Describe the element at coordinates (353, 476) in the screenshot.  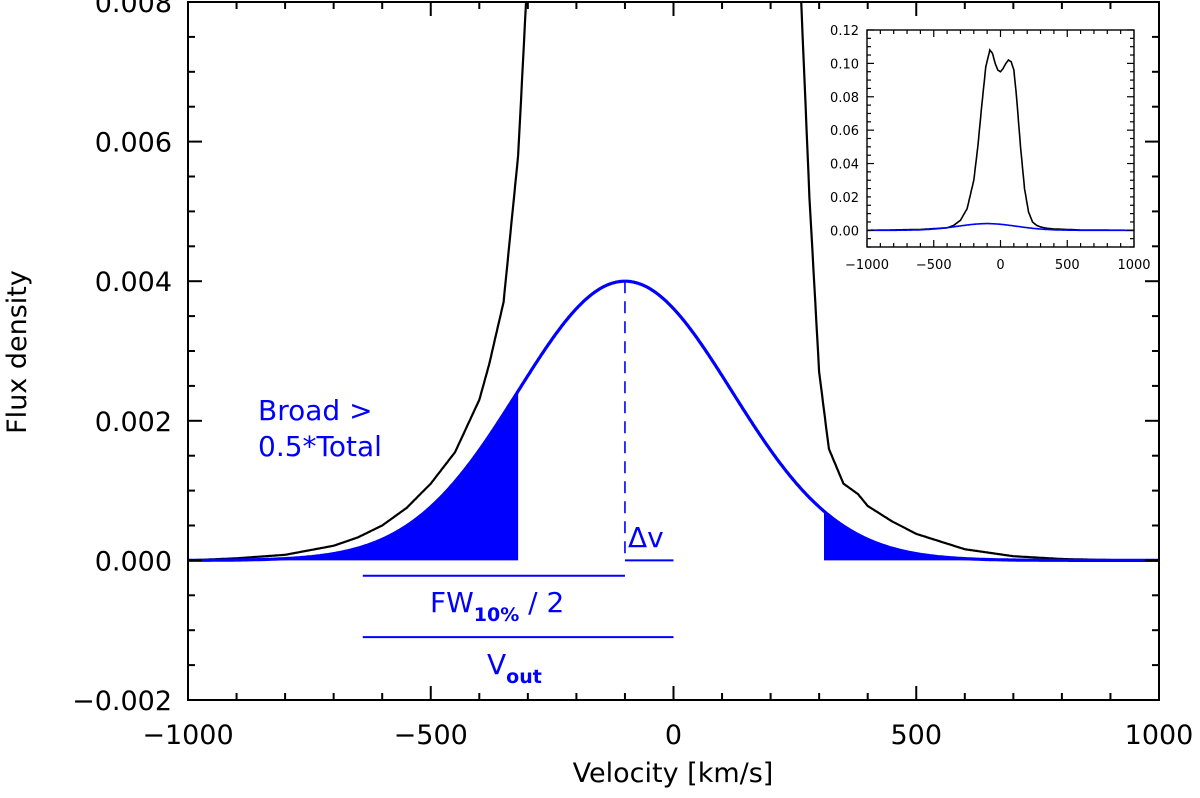
I see `shaded-region-left` at that location.